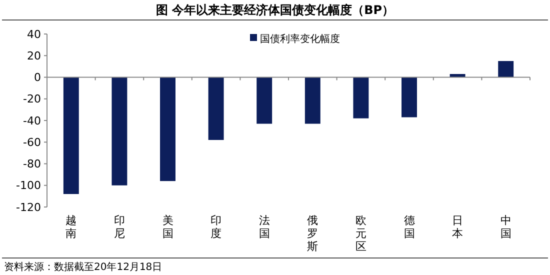 Image resolution: width=550 pixels, height=275 pixels. I want to click on text: 资料来源：数据截至20年12月18日, so click(83, 267).